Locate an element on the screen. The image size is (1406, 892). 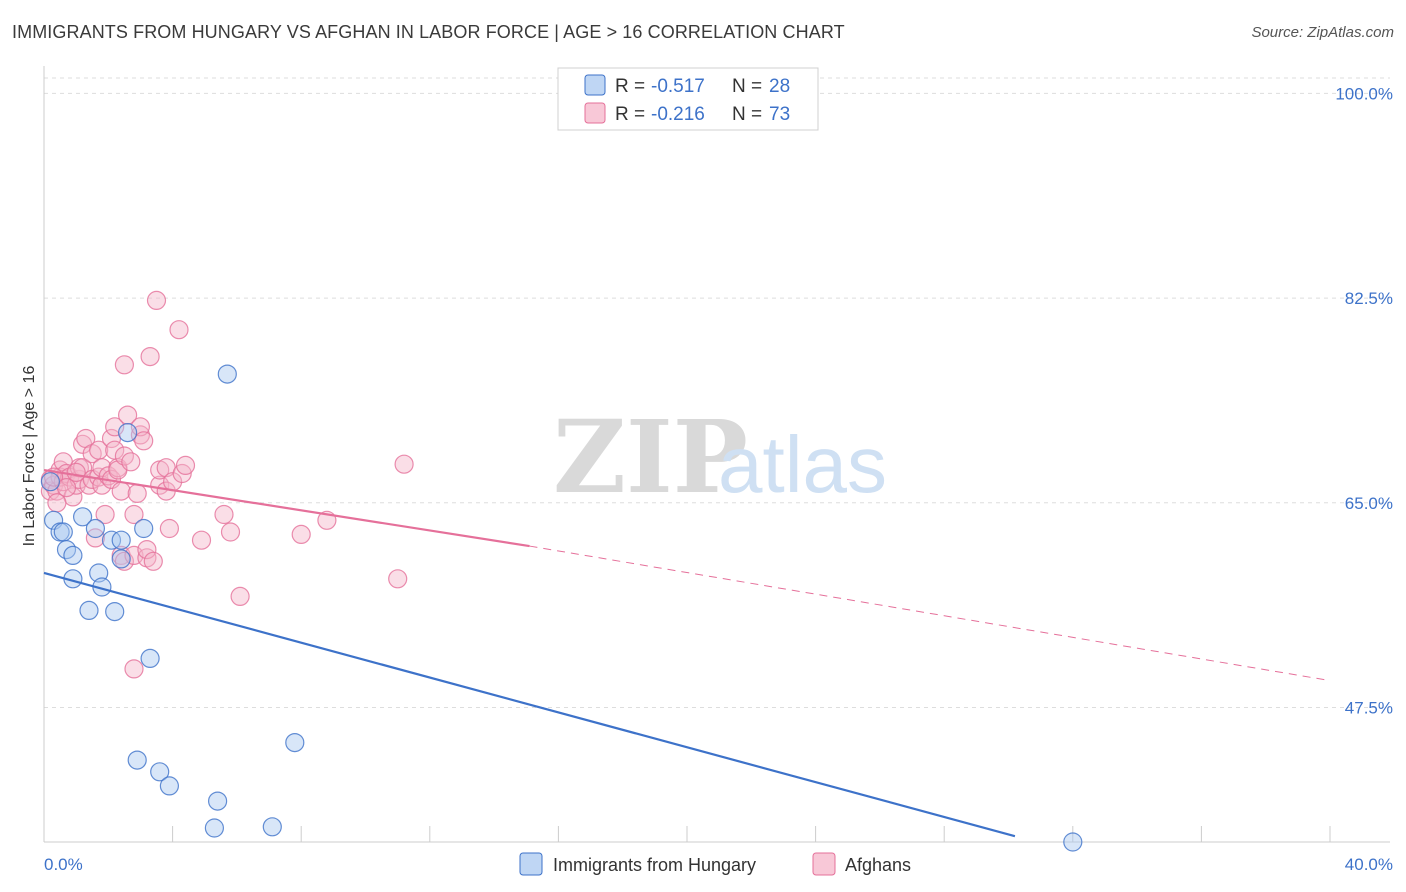
source-label: Source: ZipAtlas.com is located at coordinates (1322, 32).